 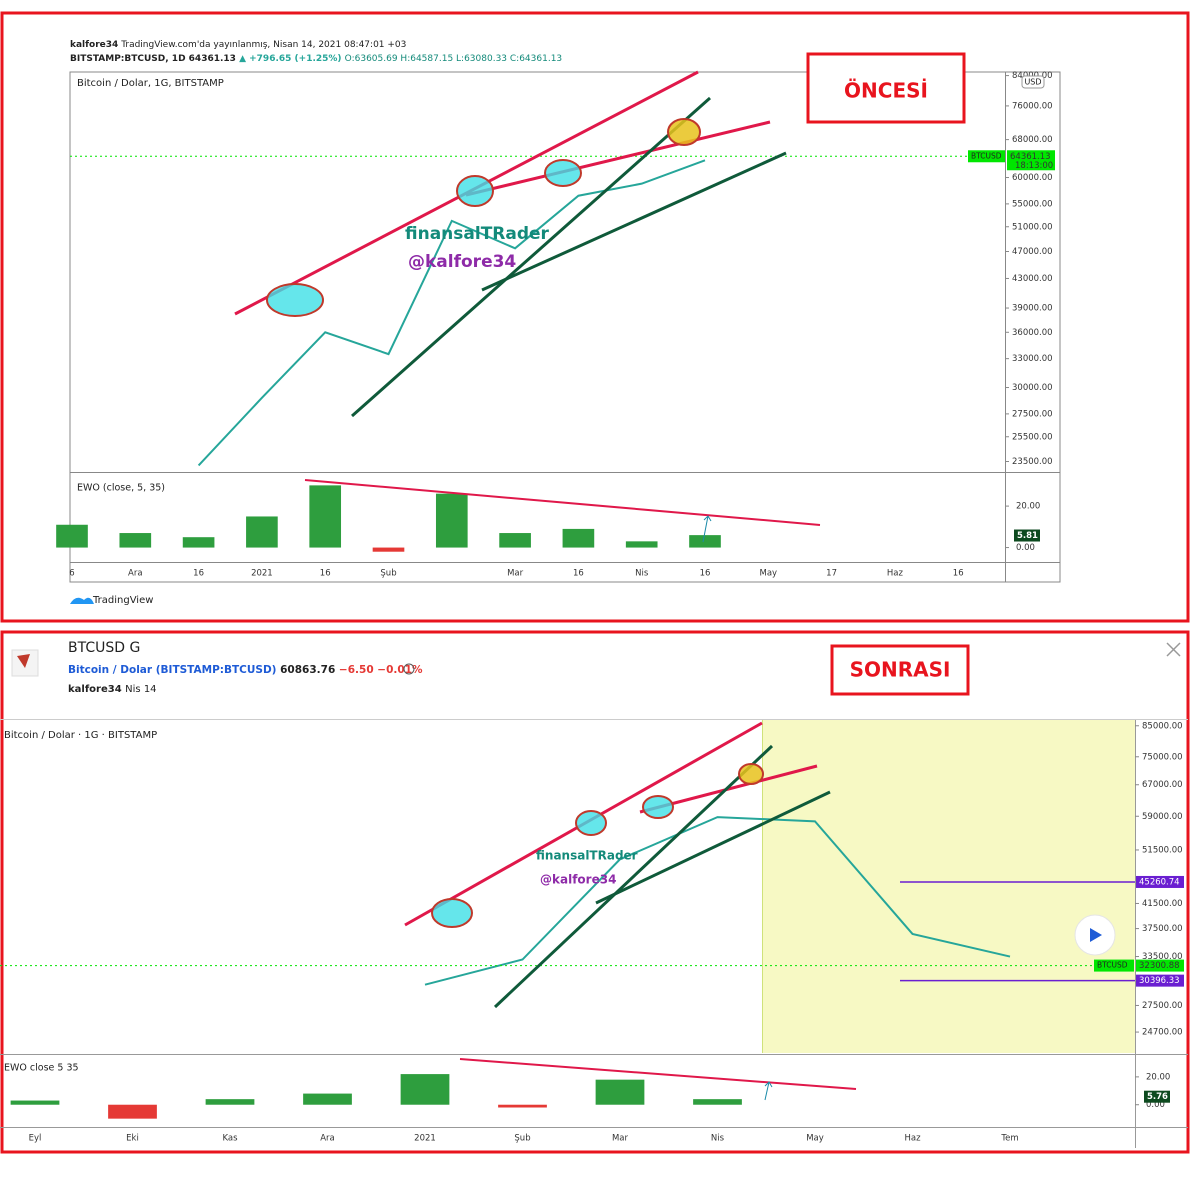 I want to click on x-tick-label: Kas, so click(x=230, y=1139).